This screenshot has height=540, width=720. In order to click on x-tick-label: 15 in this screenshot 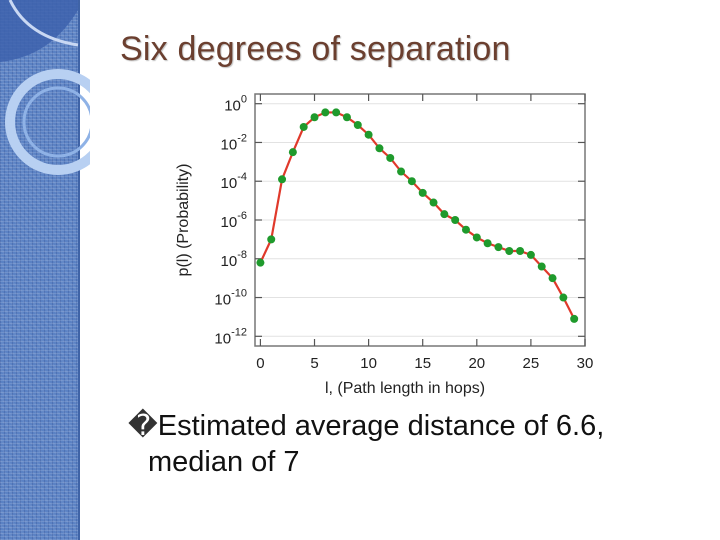, I will do `click(422, 363)`.